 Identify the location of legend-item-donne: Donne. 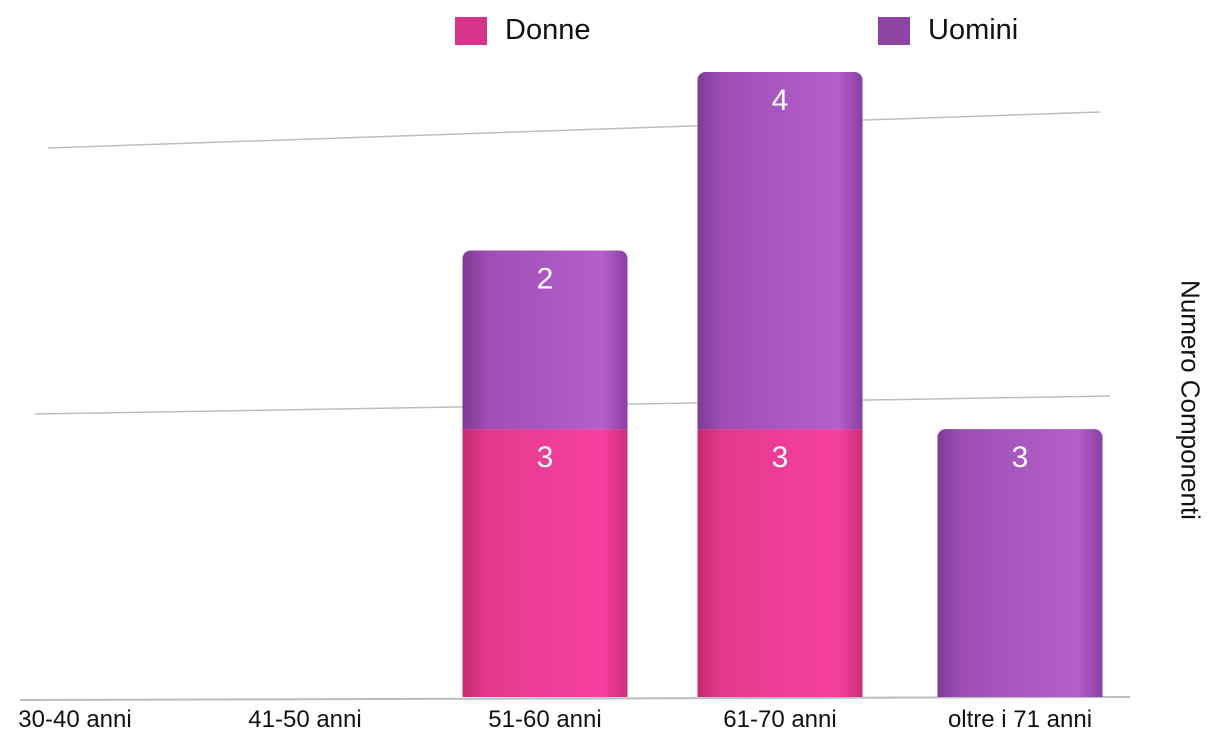
(522, 30).